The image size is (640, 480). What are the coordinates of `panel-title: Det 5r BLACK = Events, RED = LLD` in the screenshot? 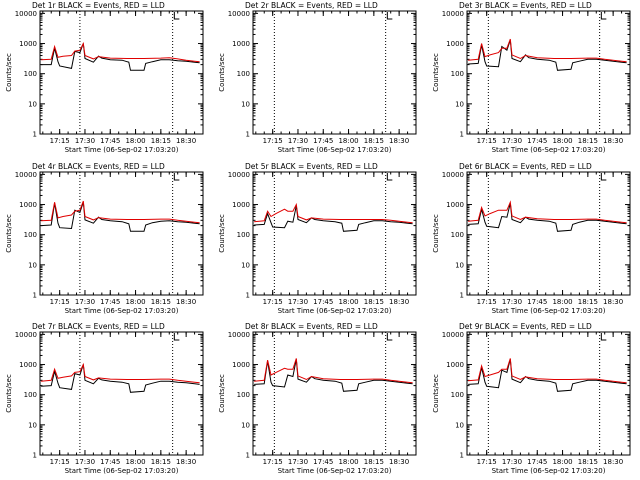 It's located at (311, 166).